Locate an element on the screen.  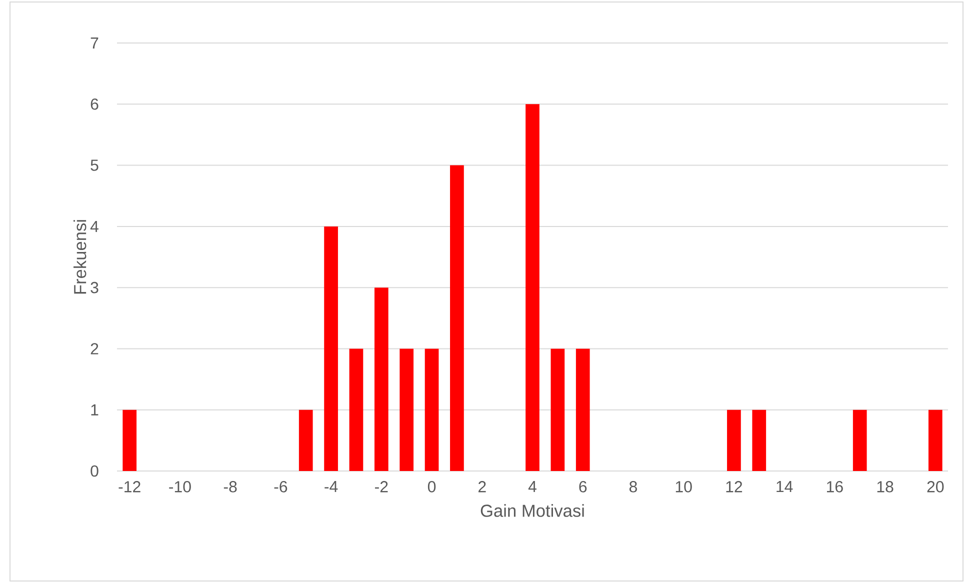
y-axis-title: Frekuensi is located at coordinates (80, 257).